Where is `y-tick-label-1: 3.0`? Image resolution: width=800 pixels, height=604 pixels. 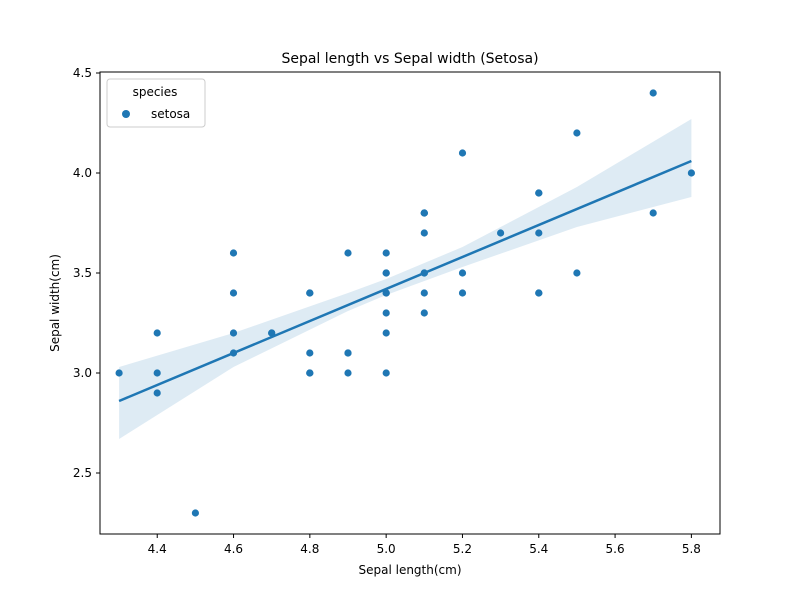 y-tick-label-1: 3.0 is located at coordinates (82, 373).